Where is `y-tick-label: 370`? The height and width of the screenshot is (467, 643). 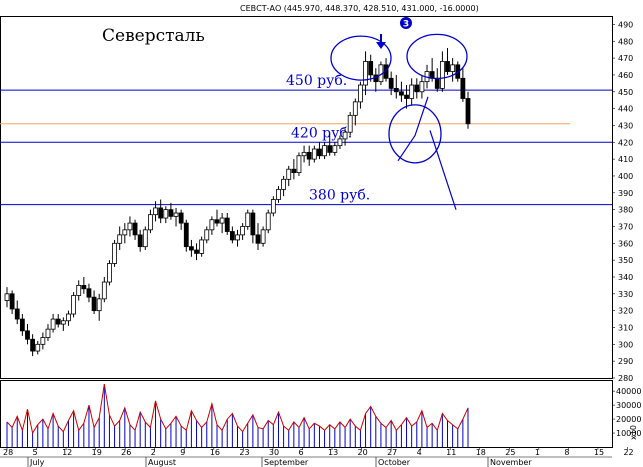
y-tick-label: 370 is located at coordinates (625, 226).